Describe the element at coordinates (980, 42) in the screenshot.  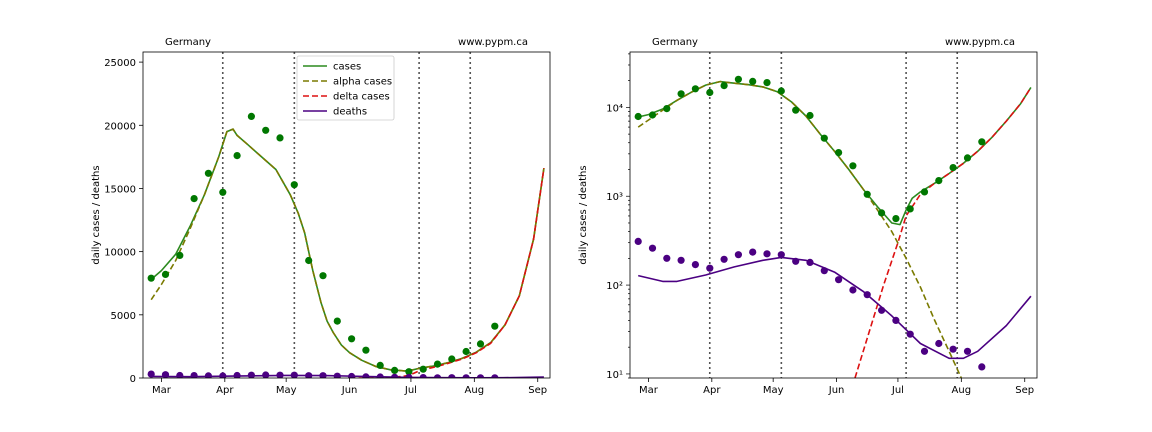
I see `source-label-right: www.pypm.ca` at that location.